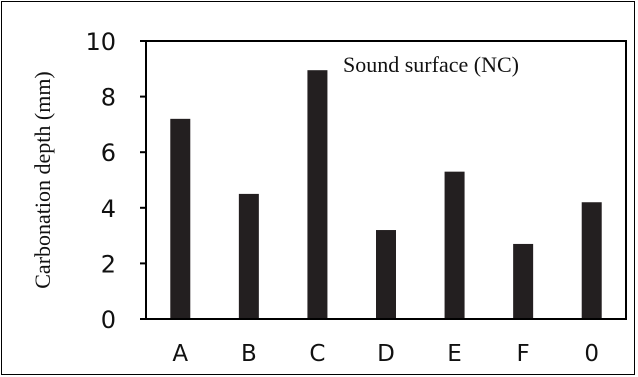 The width and height of the screenshot is (638, 377). I want to click on y-tick-label: 2, so click(108, 264).